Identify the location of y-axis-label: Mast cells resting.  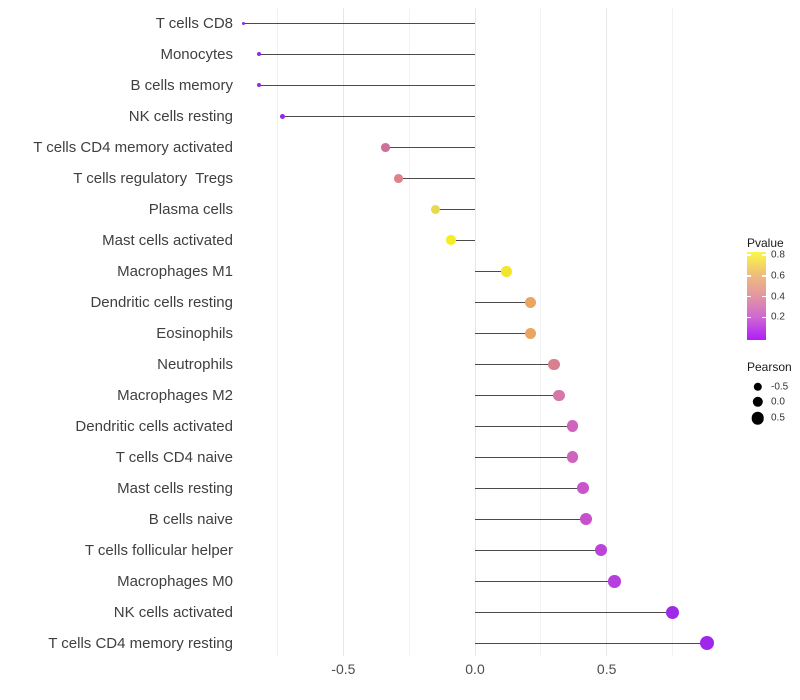
(175, 488).